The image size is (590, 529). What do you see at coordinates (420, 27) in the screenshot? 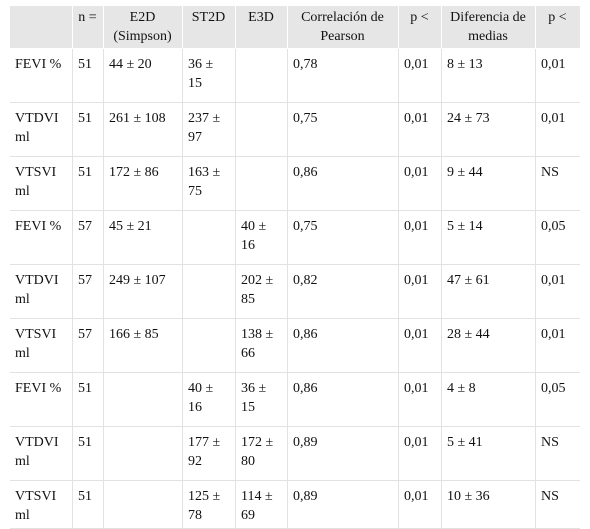
I see `header-cell-p-pearson: p <` at bounding box center [420, 27].